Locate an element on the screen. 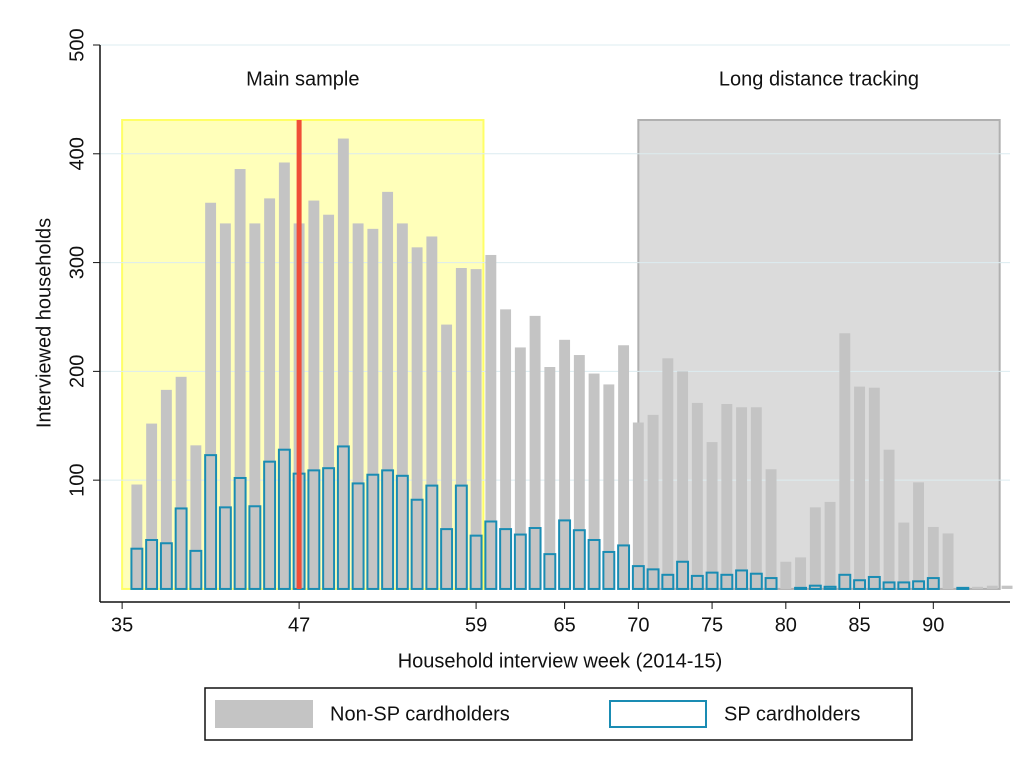  x-tick-label: 70 is located at coordinates (638, 625).